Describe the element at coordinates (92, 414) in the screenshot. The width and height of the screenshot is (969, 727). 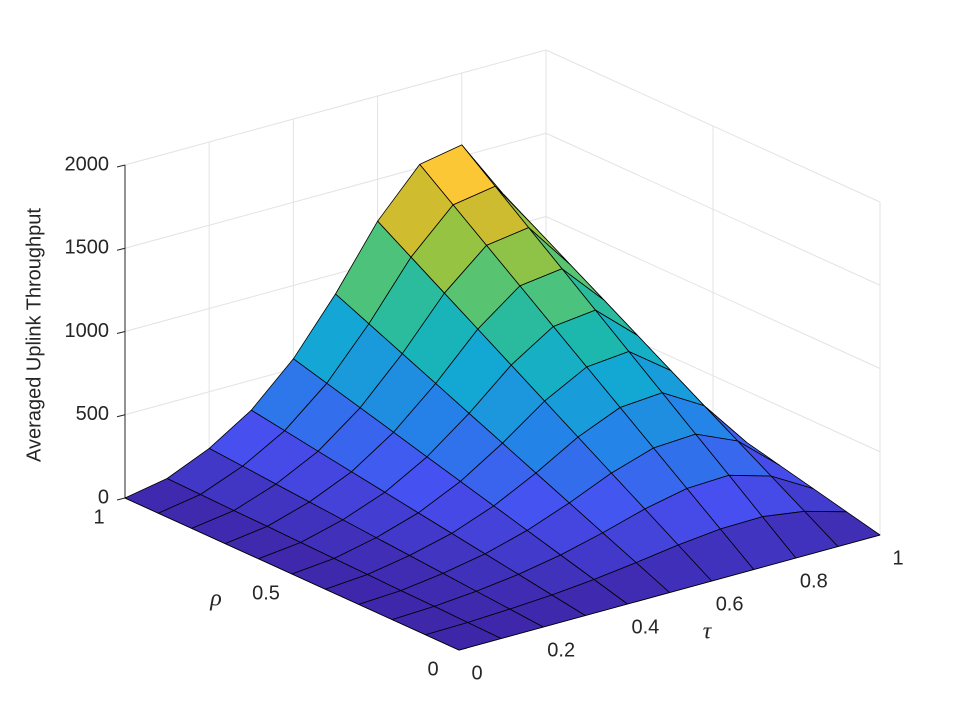
I see `z-tick-label: 500` at that location.